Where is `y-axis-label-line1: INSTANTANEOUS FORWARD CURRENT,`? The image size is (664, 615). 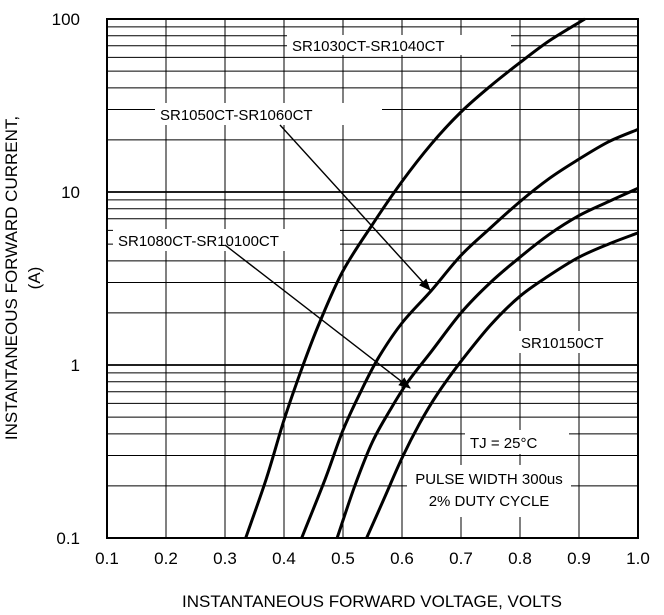 y-axis-label-line1: INSTANTANEOUS FORWARD CURRENT, is located at coordinates (11, 278).